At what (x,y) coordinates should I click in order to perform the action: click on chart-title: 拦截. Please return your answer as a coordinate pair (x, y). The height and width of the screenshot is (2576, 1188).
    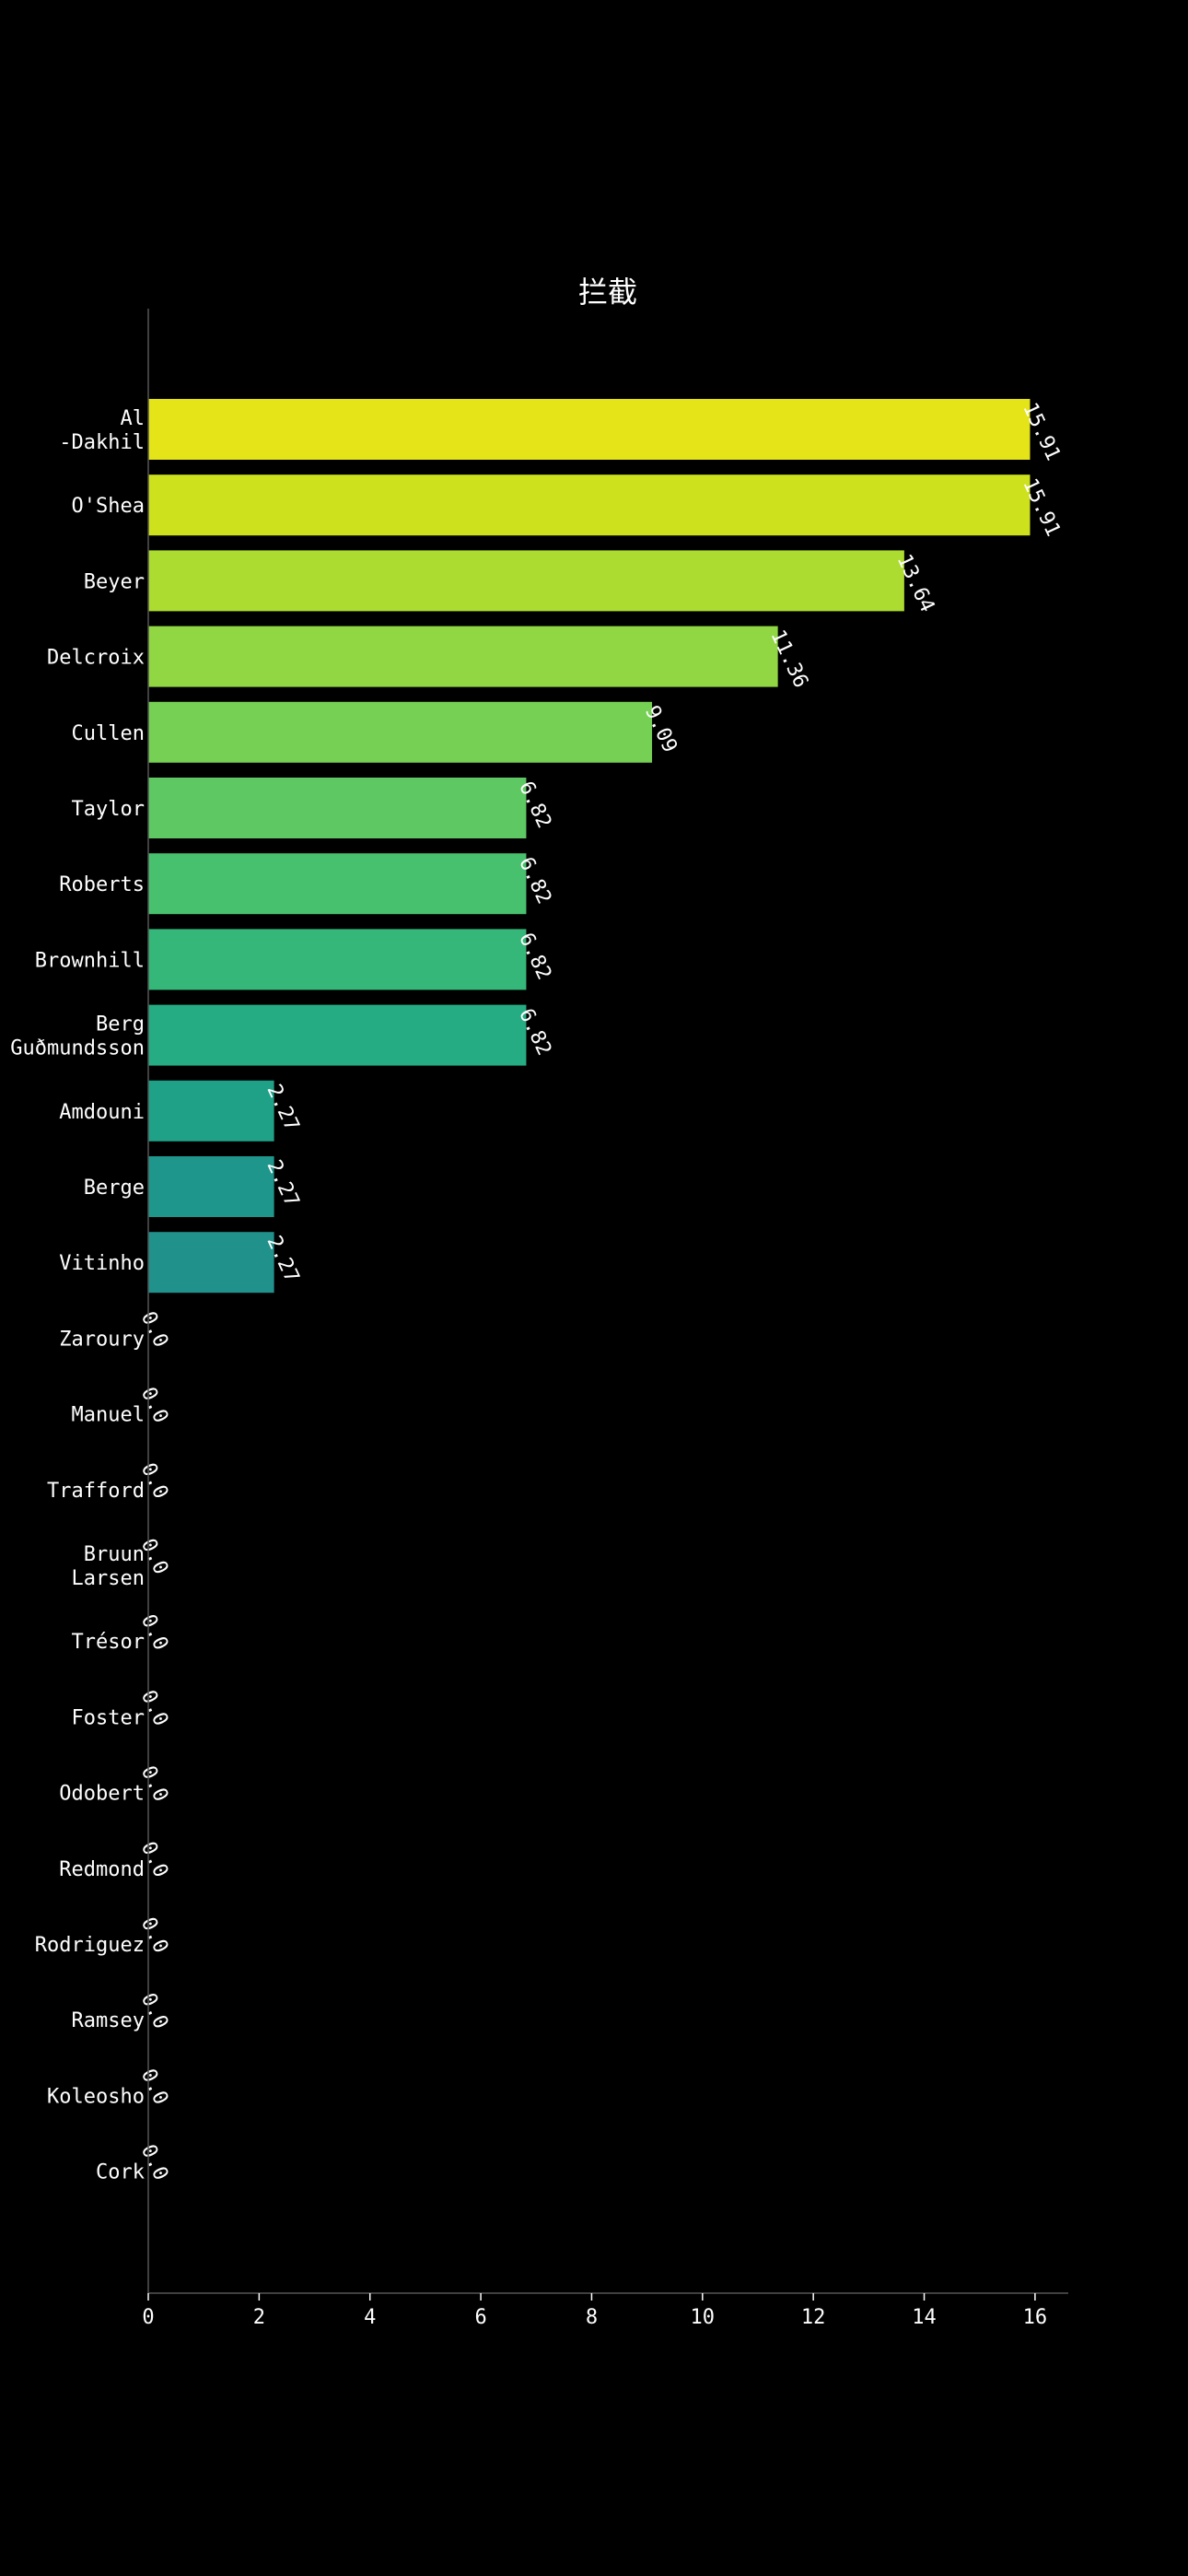
    Looking at the image, I should click on (607, 292).